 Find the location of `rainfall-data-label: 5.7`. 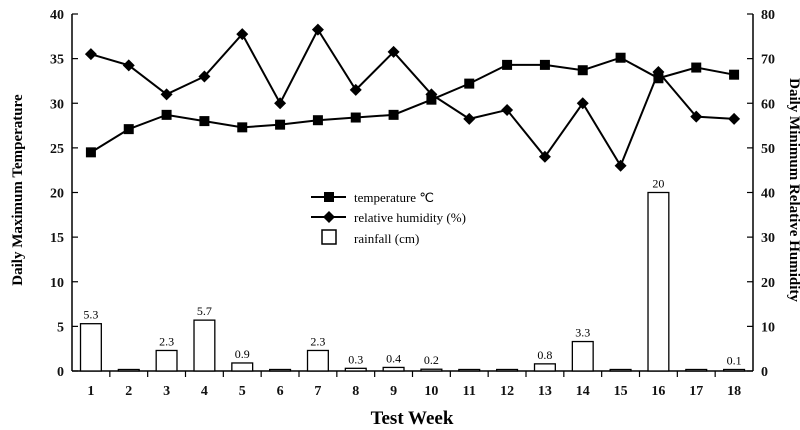

rainfall-data-label: 5.7 is located at coordinates (204, 311).